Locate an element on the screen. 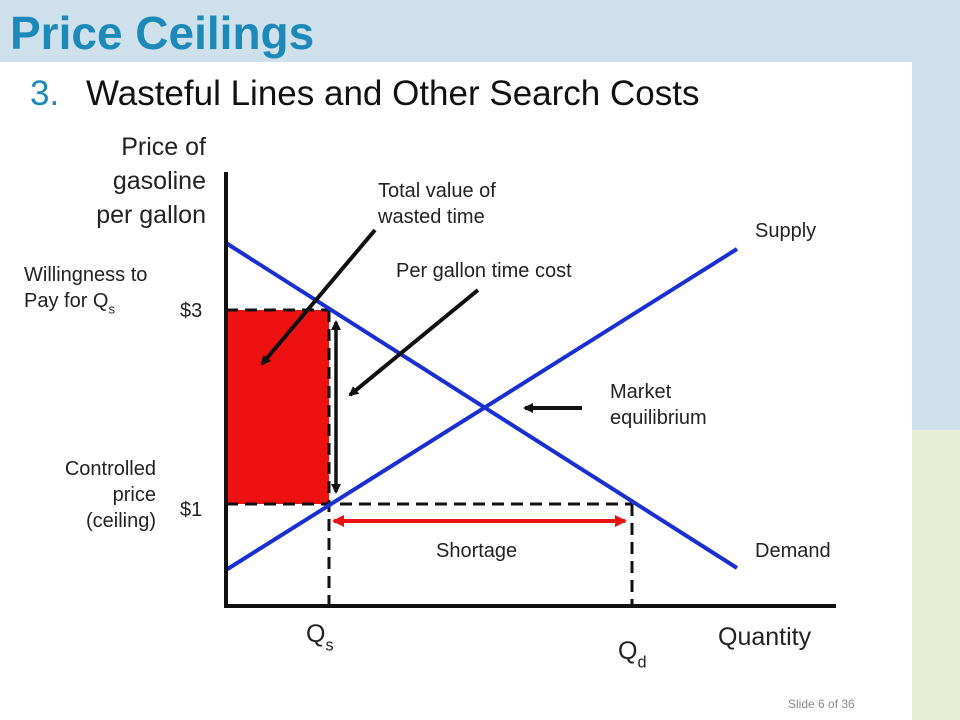 The image size is (960, 720). wasted-time-label-line-2: wasted time is located at coordinates (431, 217).